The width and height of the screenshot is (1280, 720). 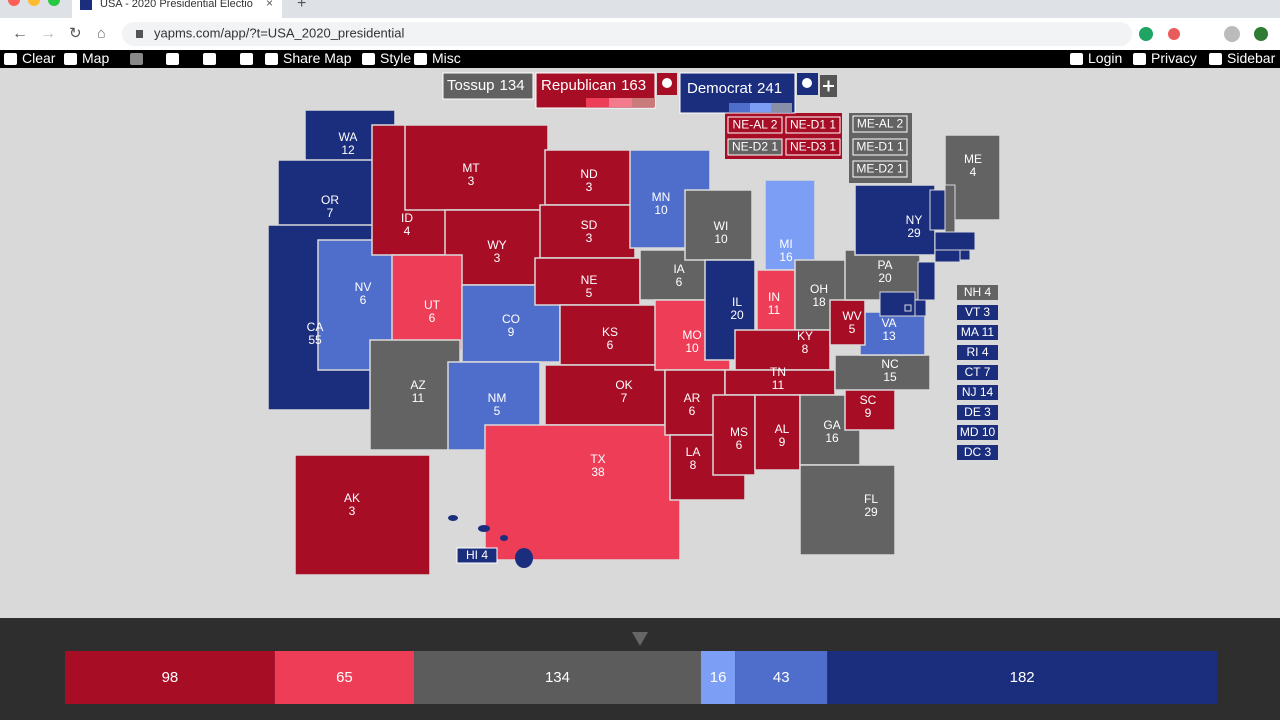 I want to click on tool-button: Clear, so click(x=39, y=58).